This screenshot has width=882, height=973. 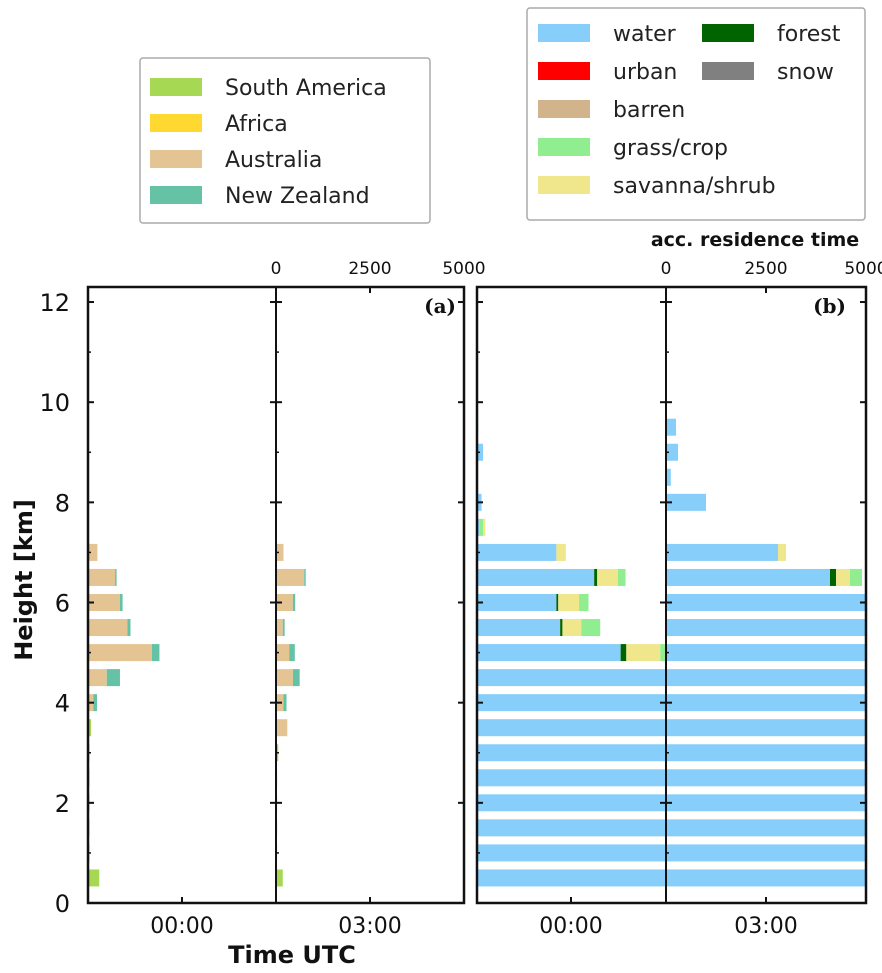 I want to click on bar-pb-c1-h17-water, so click(x=672, y=452).